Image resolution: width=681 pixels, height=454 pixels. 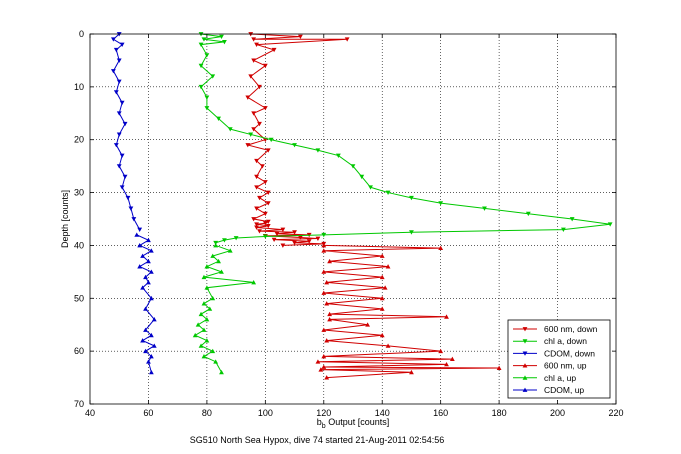 I want to click on x-axis-label-main: b, so click(x=319, y=422).